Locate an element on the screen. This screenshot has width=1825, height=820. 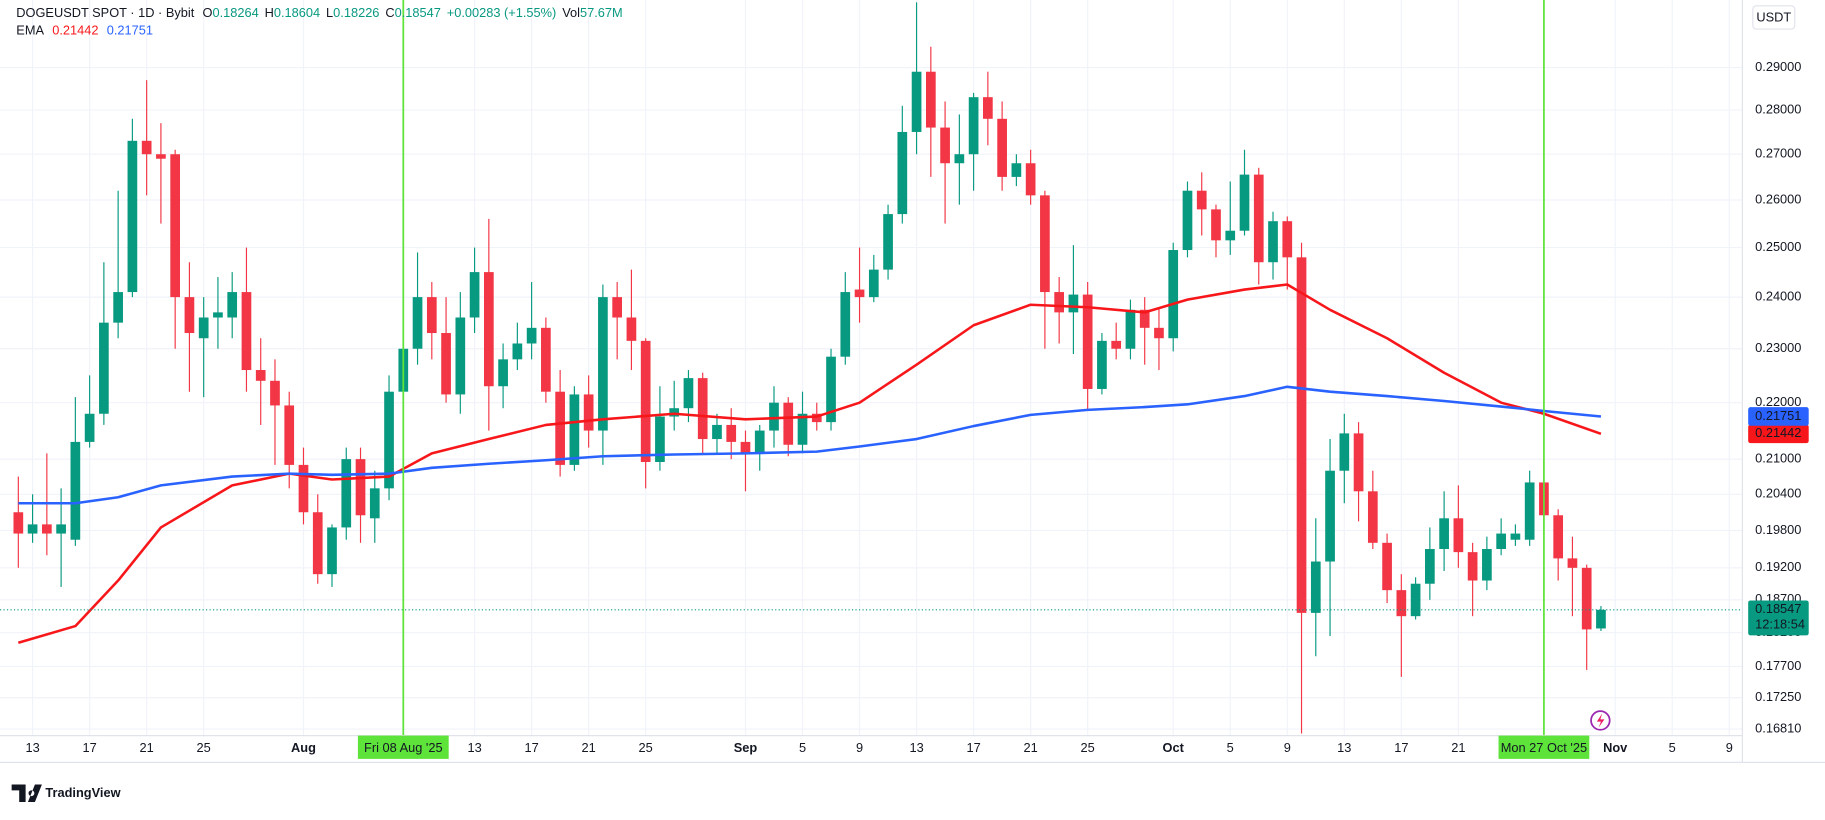
marker-label: Mon 27 Oct '25 is located at coordinates (1544, 747).